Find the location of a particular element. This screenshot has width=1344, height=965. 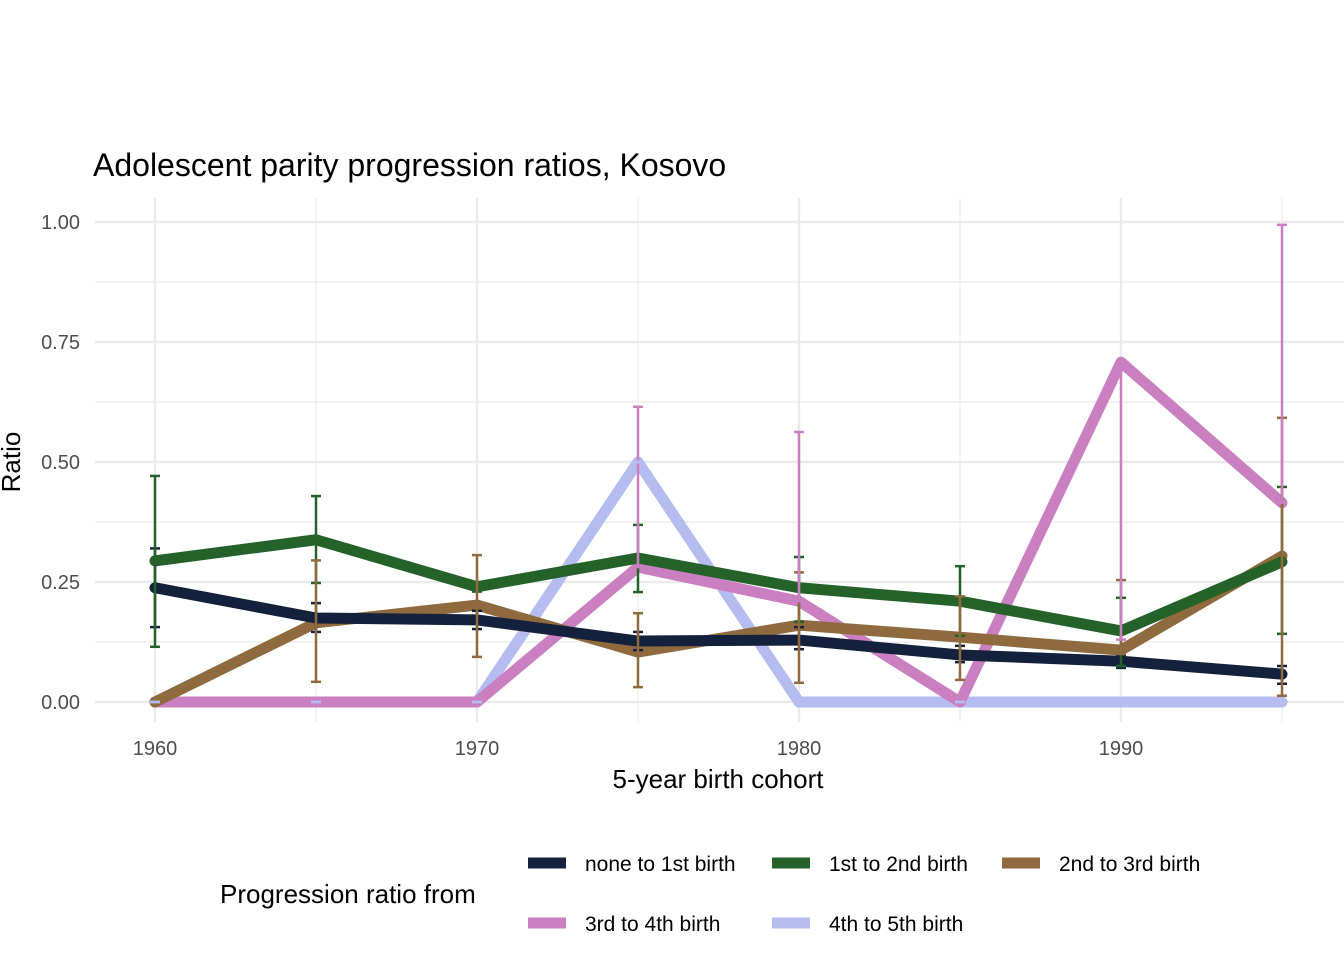

y-tick-label: 1.00 is located at coordinates (60, 223).